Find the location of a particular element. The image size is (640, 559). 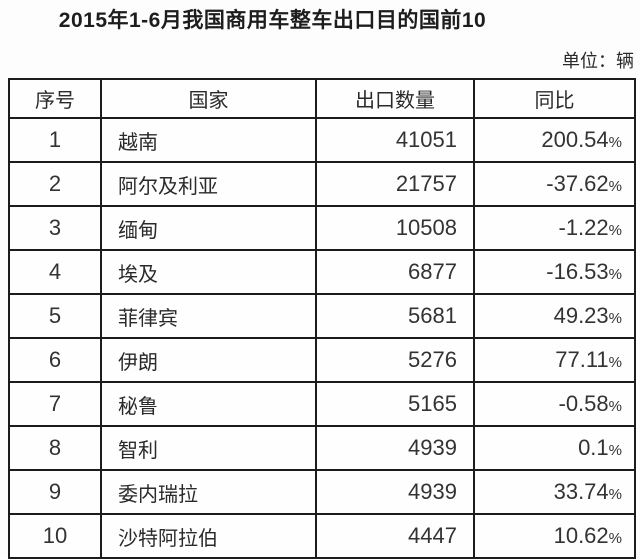

country-cell: 越南 is located at coordinates (208, 140).